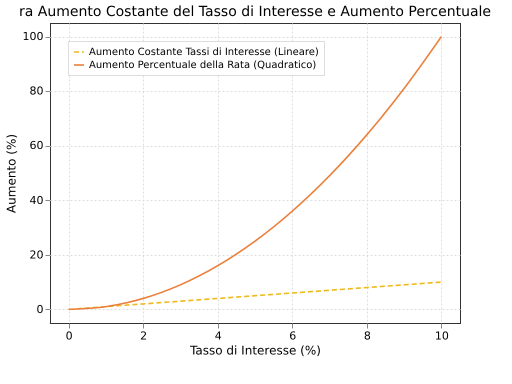  What do you see at coordinates (204, 52) in the screenshot?
I see `legend-label: Aumento Costante Tassi di Interesse (Lineare)` at bounding box center [204, 52].